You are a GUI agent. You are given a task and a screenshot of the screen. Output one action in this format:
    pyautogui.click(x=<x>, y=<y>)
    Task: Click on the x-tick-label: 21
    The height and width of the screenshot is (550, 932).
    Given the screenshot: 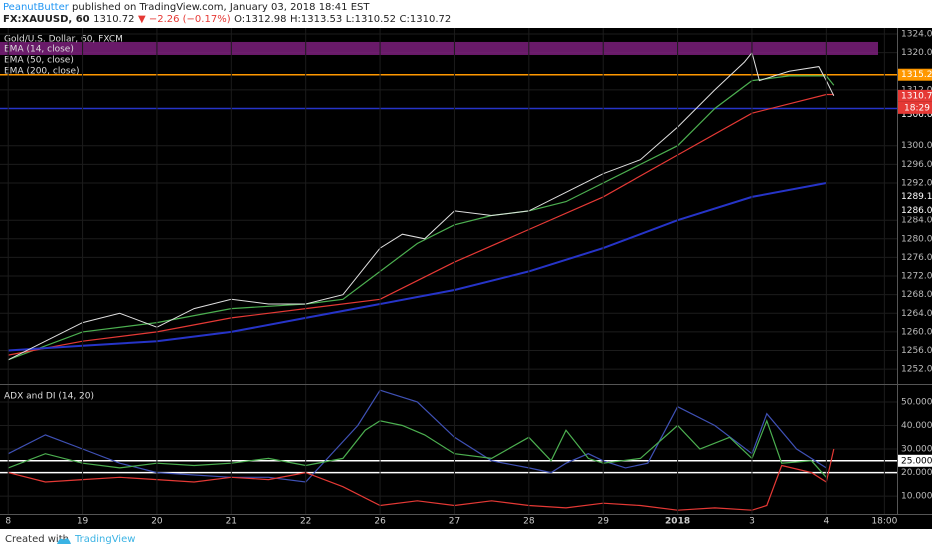 What is the action you would take?
    pyautogui.click(x=231, y=522)
    